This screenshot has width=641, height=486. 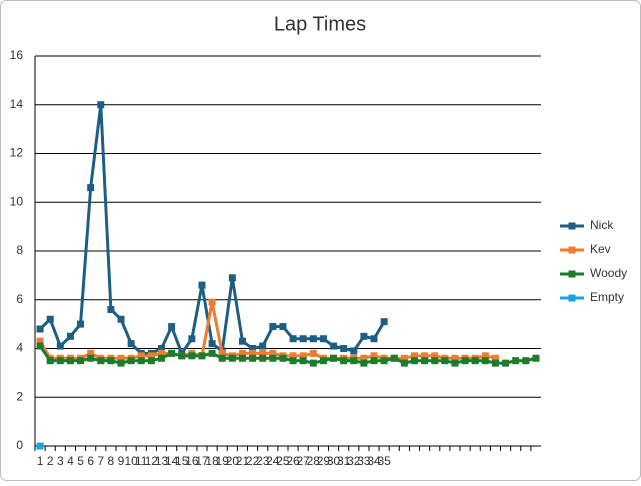 I want to click on y-tick-label: 0, so click(x=19, y=445).